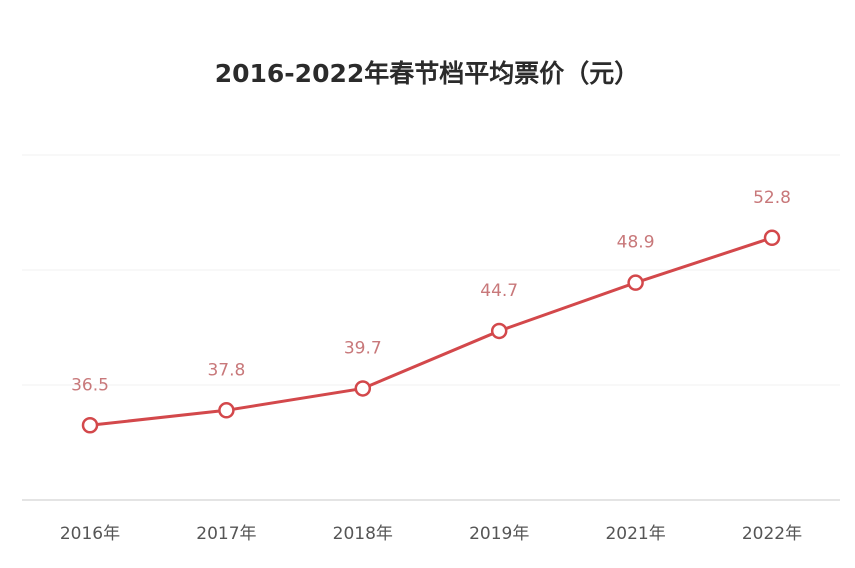 Image resolution: width=855 pixels, height=568 pixels. What do you see at coordinates (90, 385) in the screenshot?
I see `value-label: 36.5` at bounding box center [90, 385].